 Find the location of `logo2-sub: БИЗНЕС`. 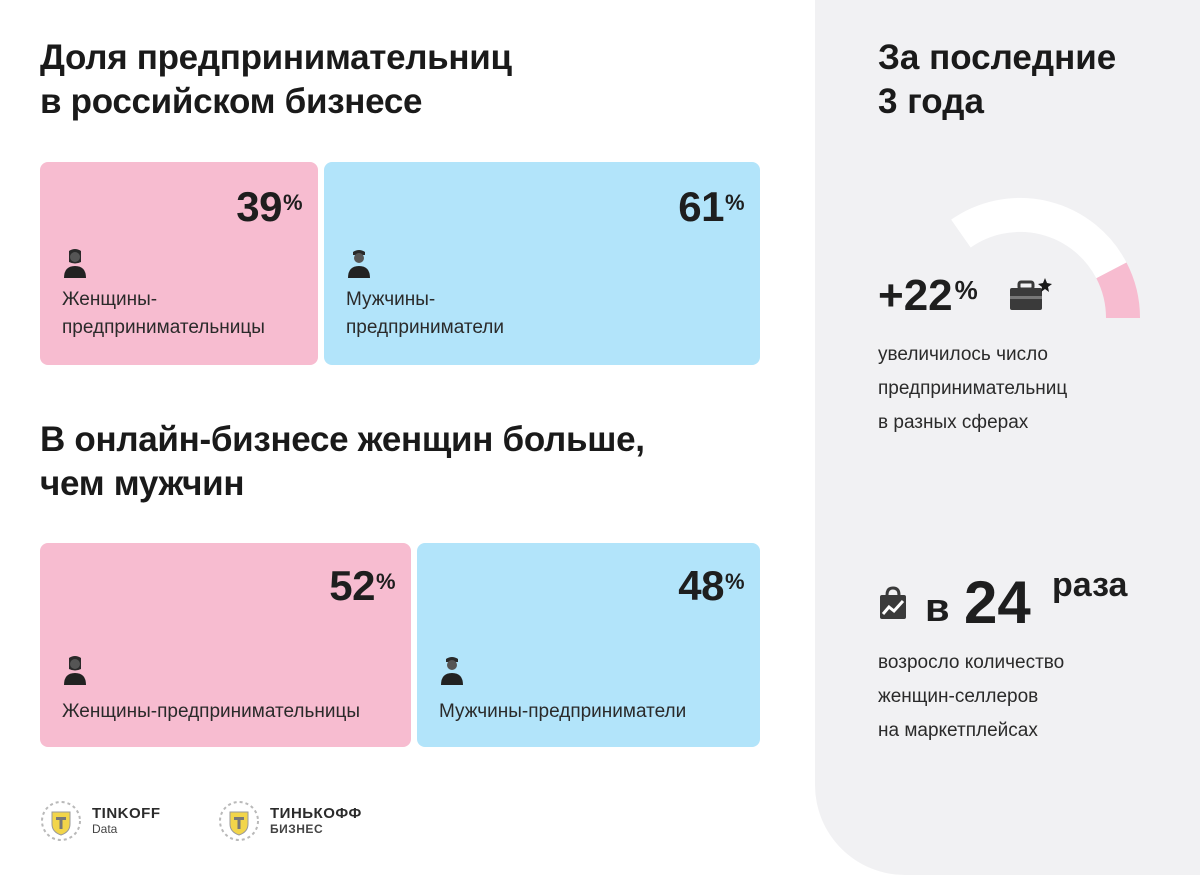

logo2-sub: БИЗНЕС is located at coordinates (297, 829).